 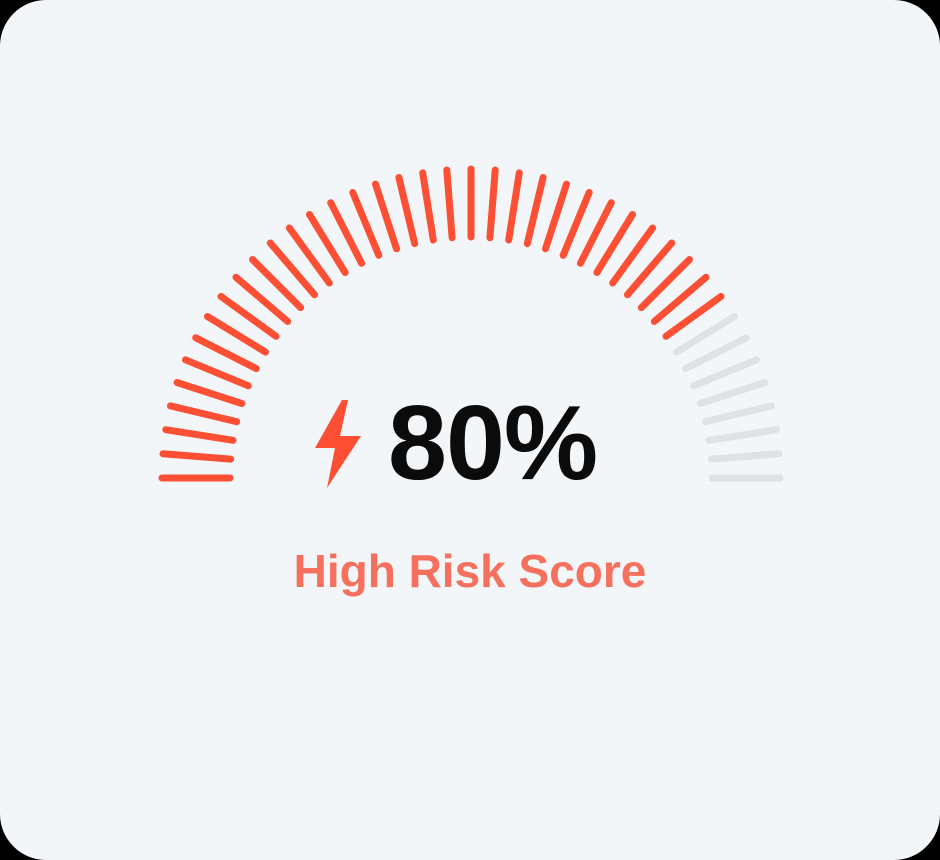 What do you see at coordinates (338, 444) in the screenshot?
I see `lightning-bolt-icon` at bounding box center [338, 444].